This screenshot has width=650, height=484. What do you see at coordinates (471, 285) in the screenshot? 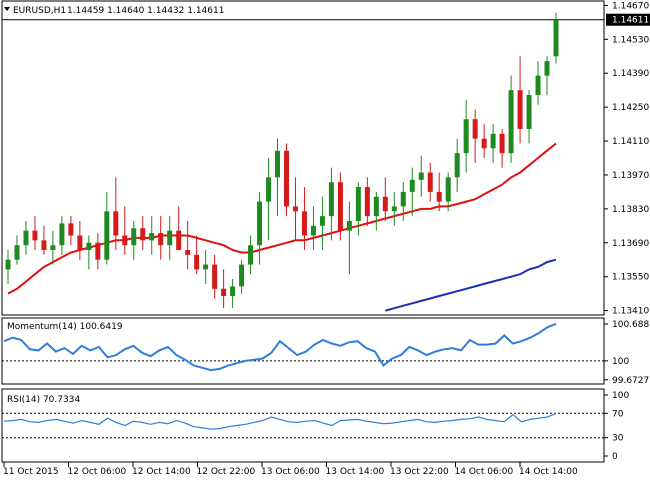
I see `moving-average-slow-line` at bounding box center [471, 285].